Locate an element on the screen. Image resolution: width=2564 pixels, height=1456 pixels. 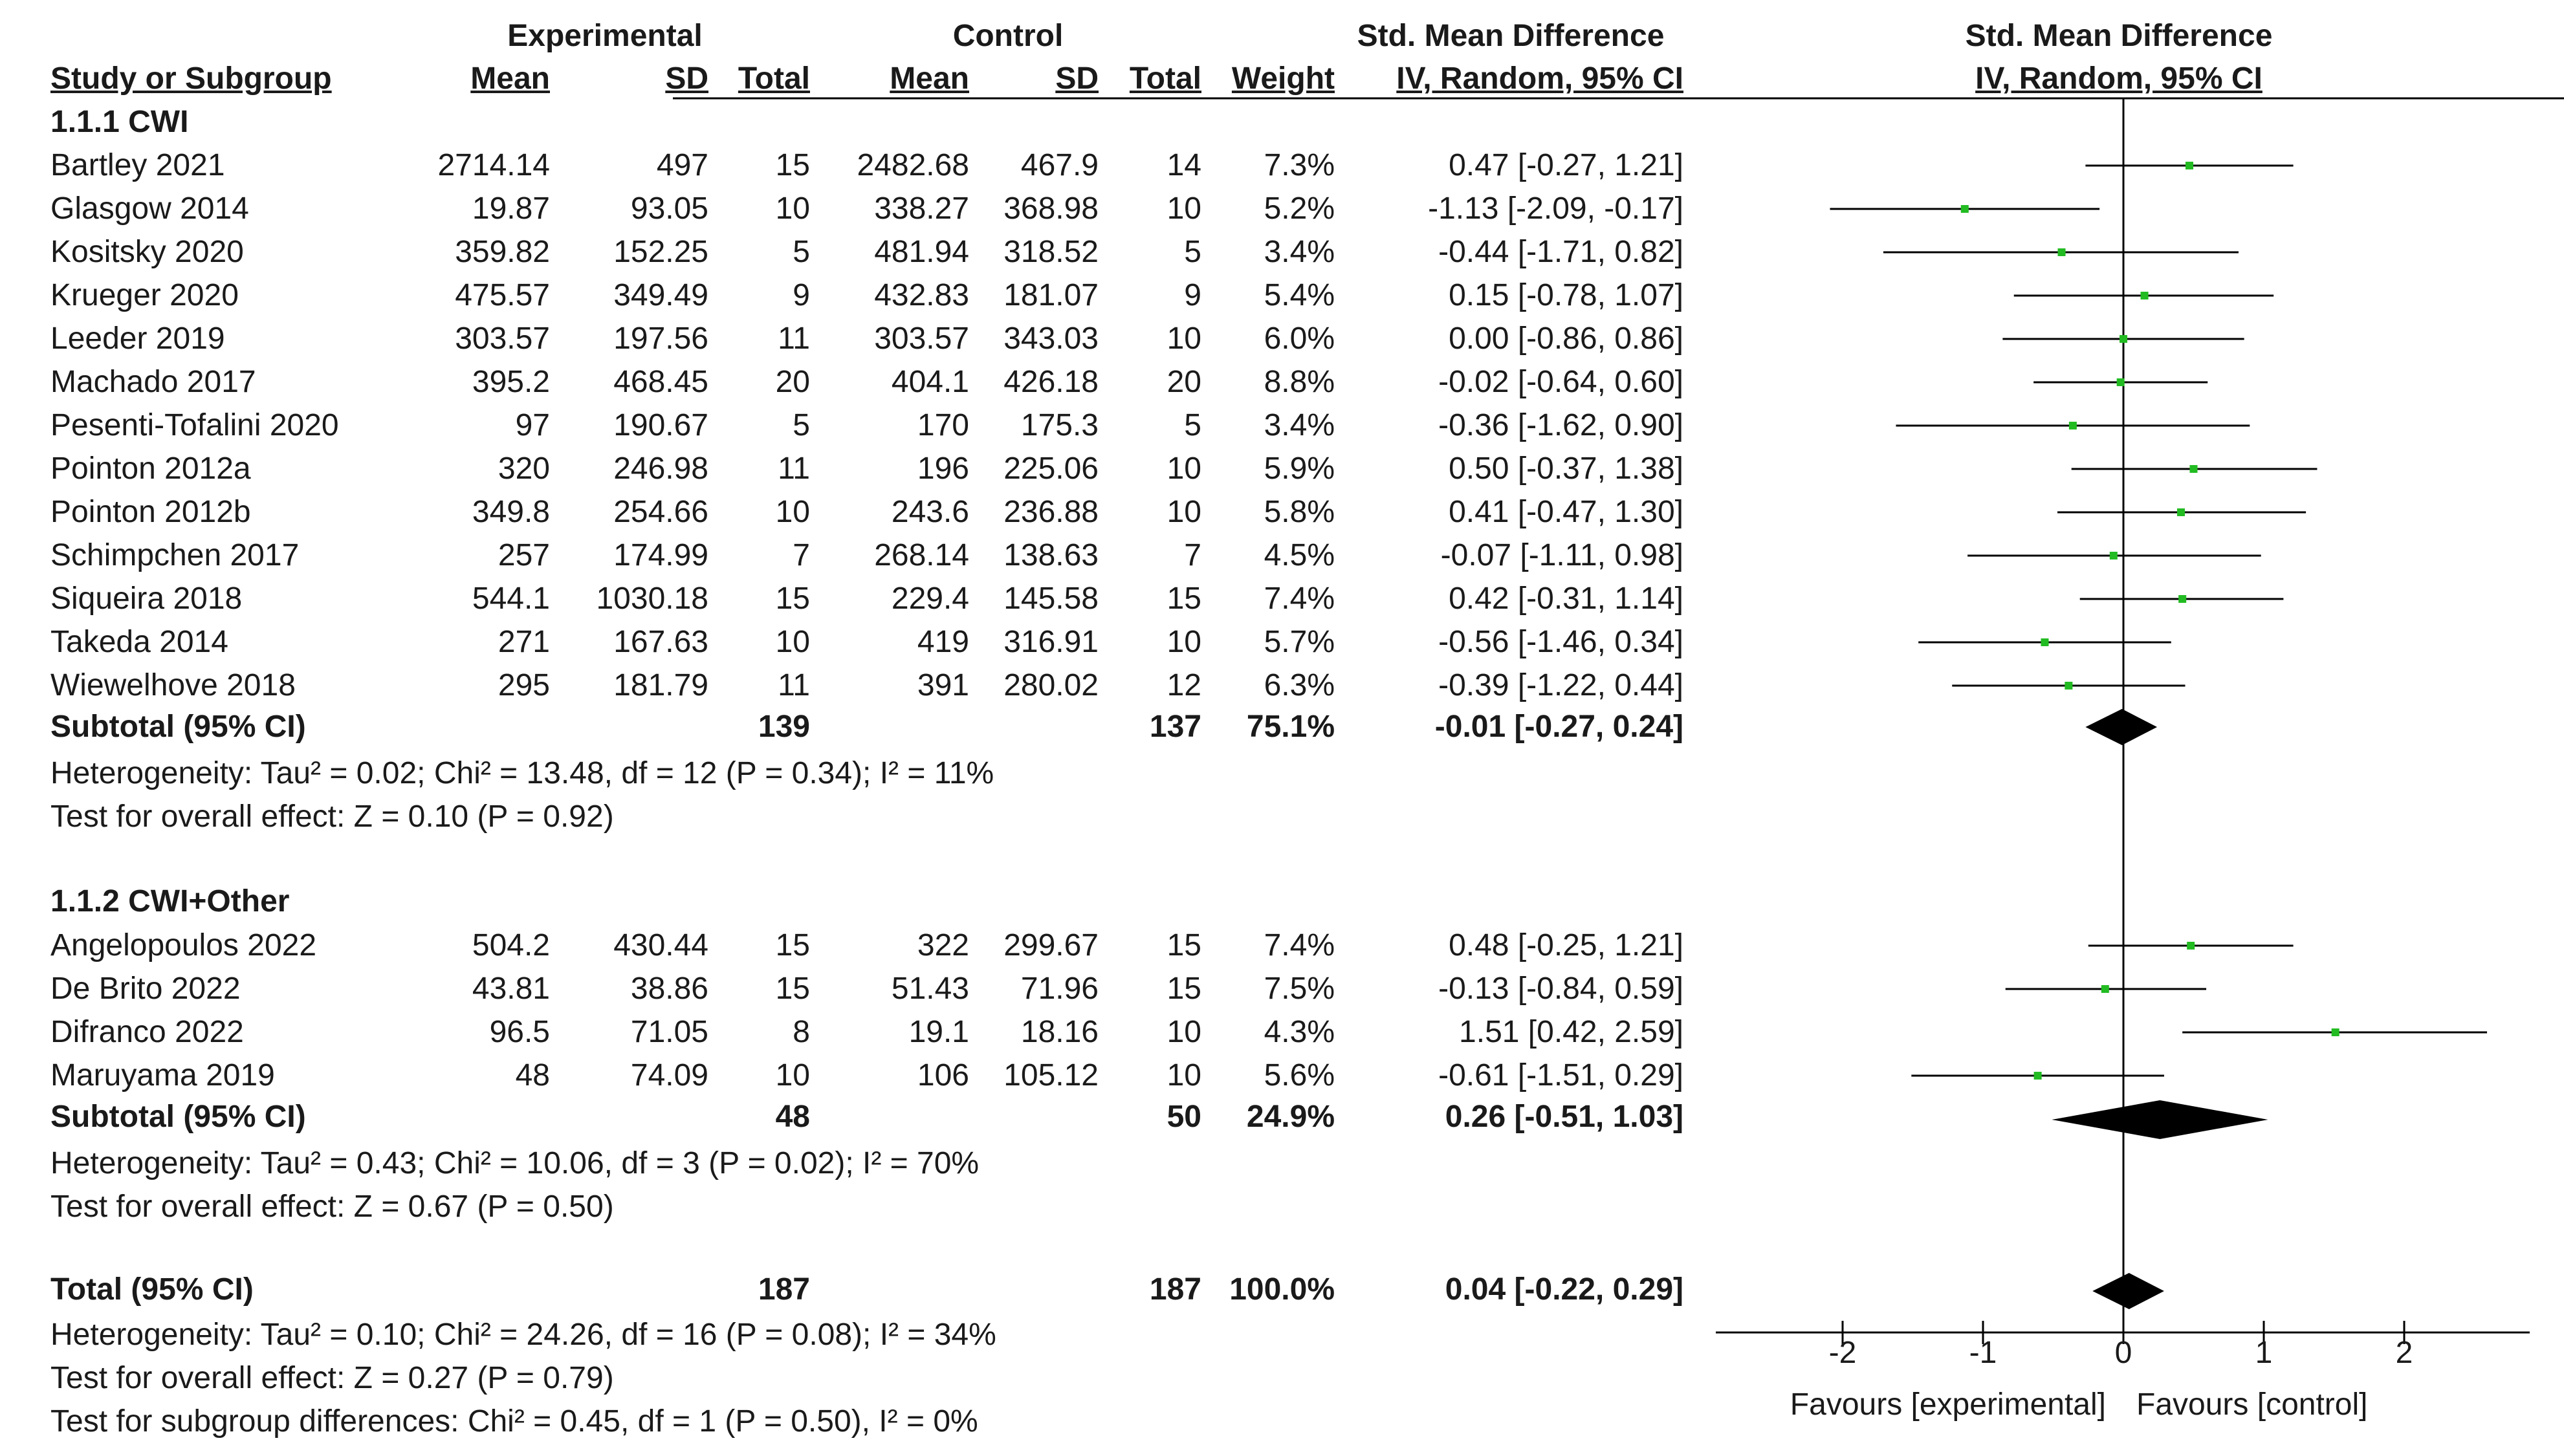
study-e-total: 8 is located at coordinates (801, 1032).